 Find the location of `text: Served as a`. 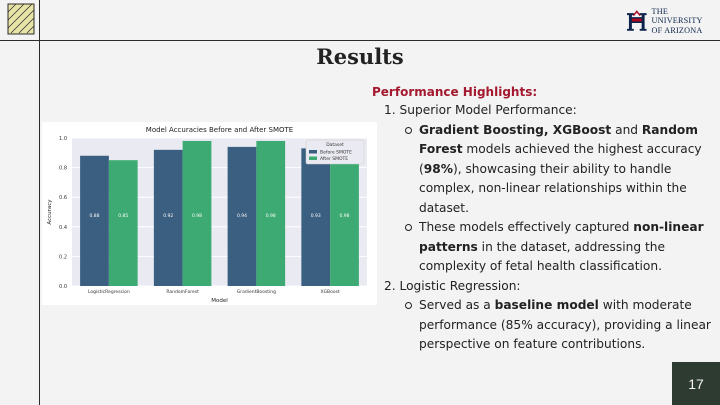

text: Served as a is located at coordinates (457, 305).